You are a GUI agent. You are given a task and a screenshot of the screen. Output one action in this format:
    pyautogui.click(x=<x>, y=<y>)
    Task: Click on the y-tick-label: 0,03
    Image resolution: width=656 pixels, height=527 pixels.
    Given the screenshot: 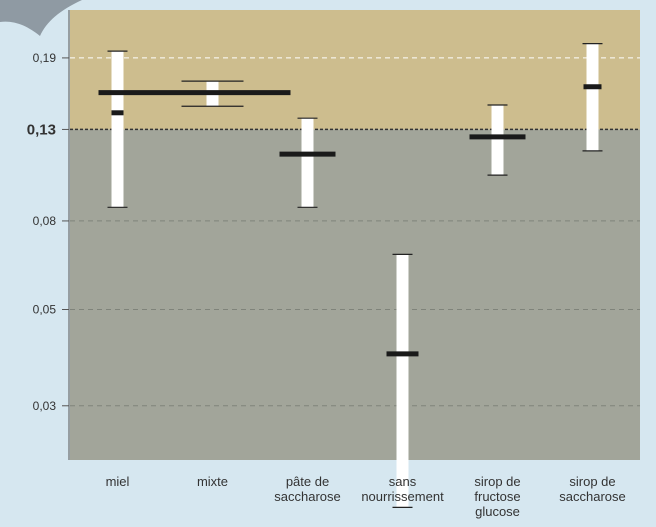 What is the action you would take?
    pyautogui.click(x=45, y=406)
    